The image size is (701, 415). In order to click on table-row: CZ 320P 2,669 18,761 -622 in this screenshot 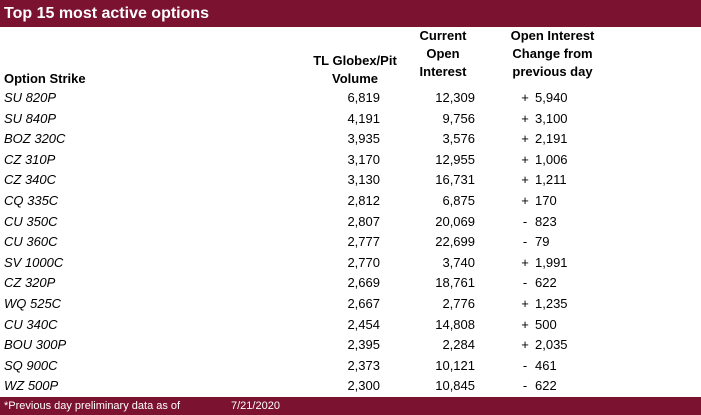, I will do `click(350, 283)`.